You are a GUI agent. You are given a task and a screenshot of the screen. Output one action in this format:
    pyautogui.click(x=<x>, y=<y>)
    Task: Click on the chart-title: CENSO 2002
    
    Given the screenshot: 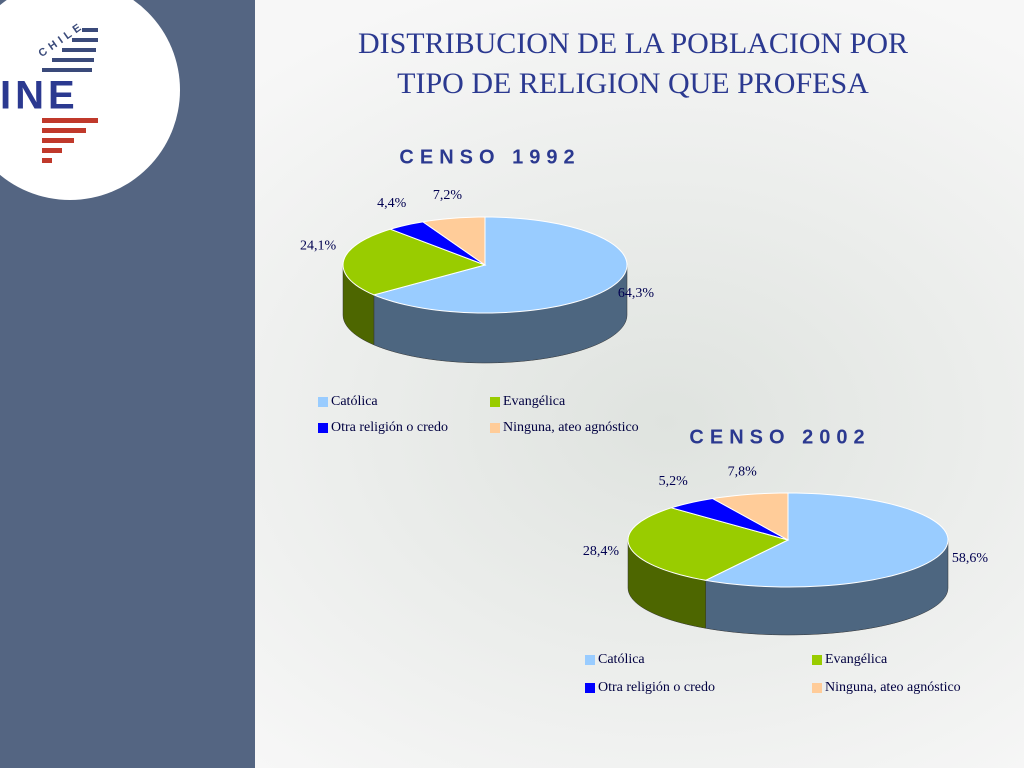 What is the action you would take?
    pyautogui.click(x=779, y=437)
    